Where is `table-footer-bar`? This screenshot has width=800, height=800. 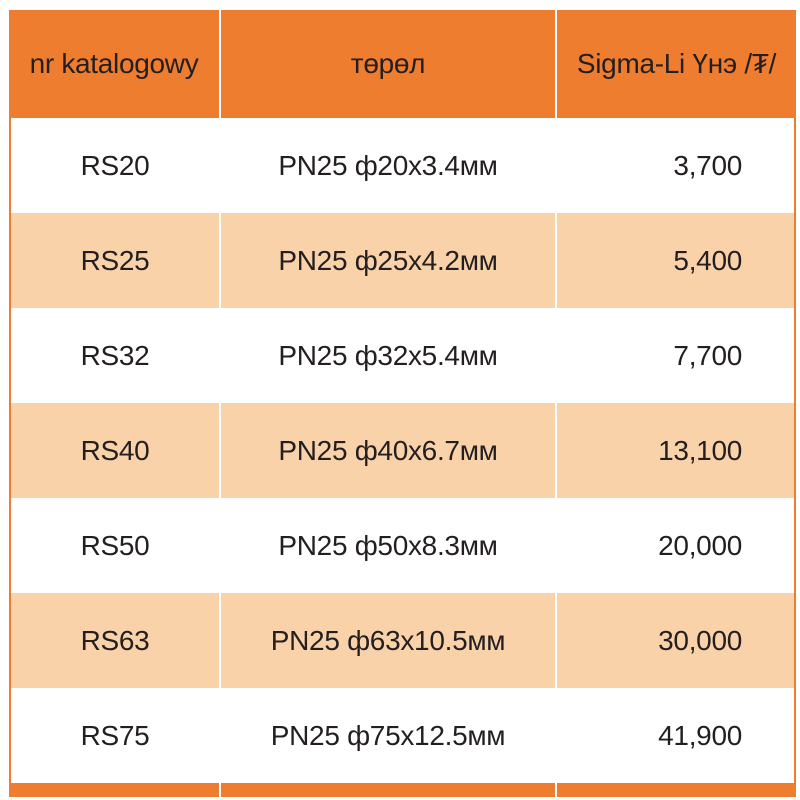
table-footer-bar is located at coordinates (402, 790).